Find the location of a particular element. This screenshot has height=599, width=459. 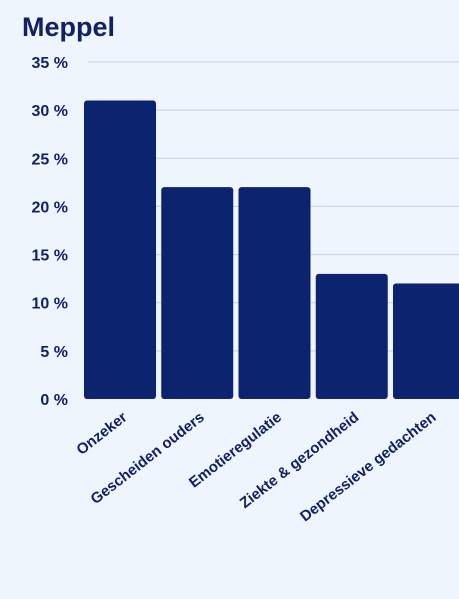

y-tick-label-2: 10 % is located at coordinates (50, 304).